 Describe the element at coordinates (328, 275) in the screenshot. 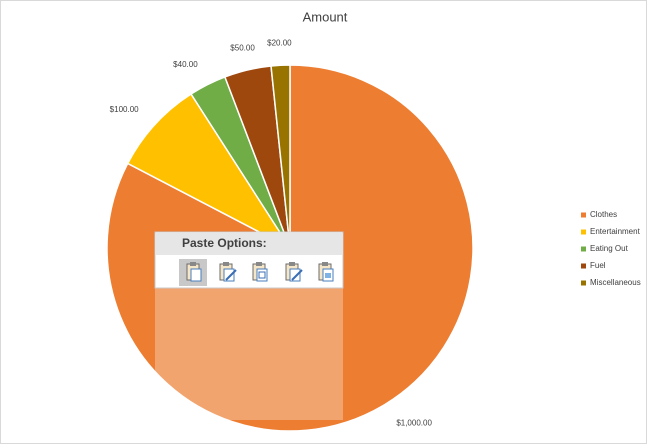

I see `picture-mark` at that location.